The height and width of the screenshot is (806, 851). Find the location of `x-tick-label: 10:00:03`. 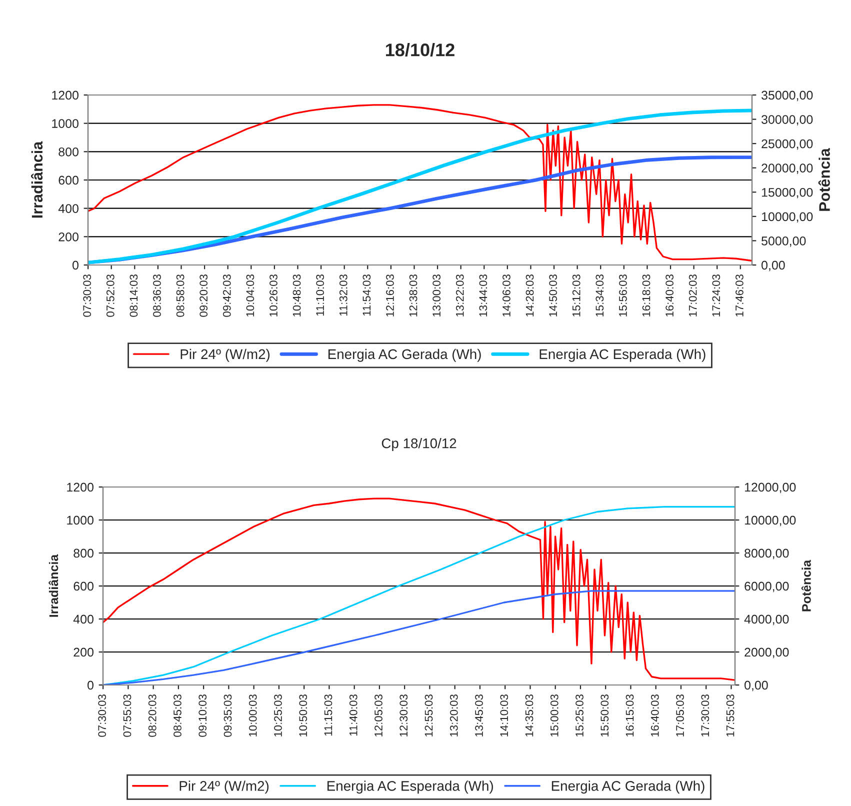

x-tick-label: 10:00:03 is located at coordinates (252, 715).